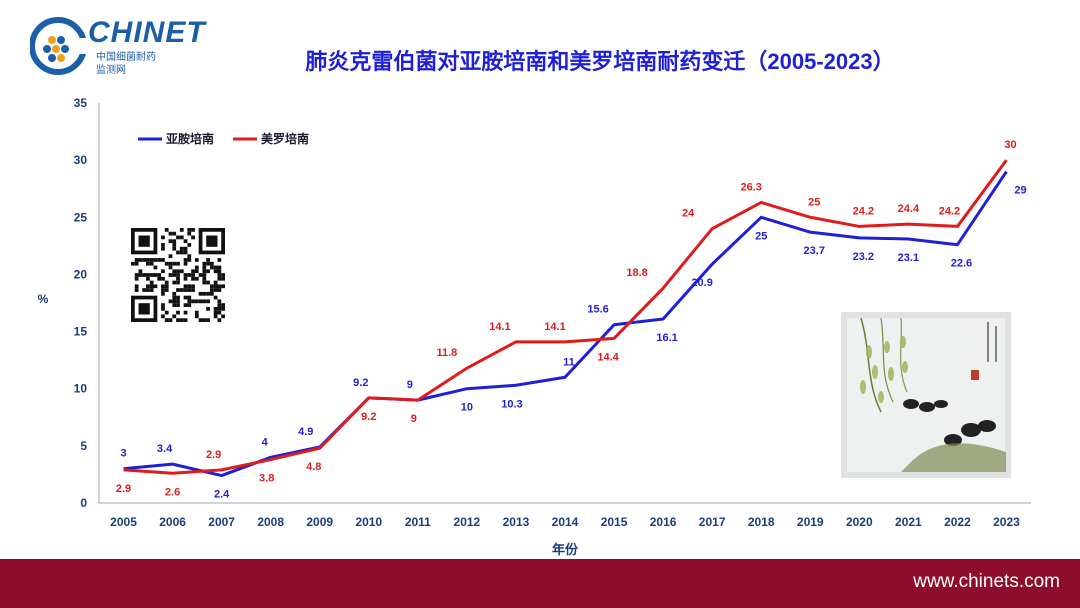 The height and width of the screenshot is (608, 1080). Describe the element at coordinates (1010, 145) in the screenshot. I see `data-label-s2: 30` at that location.